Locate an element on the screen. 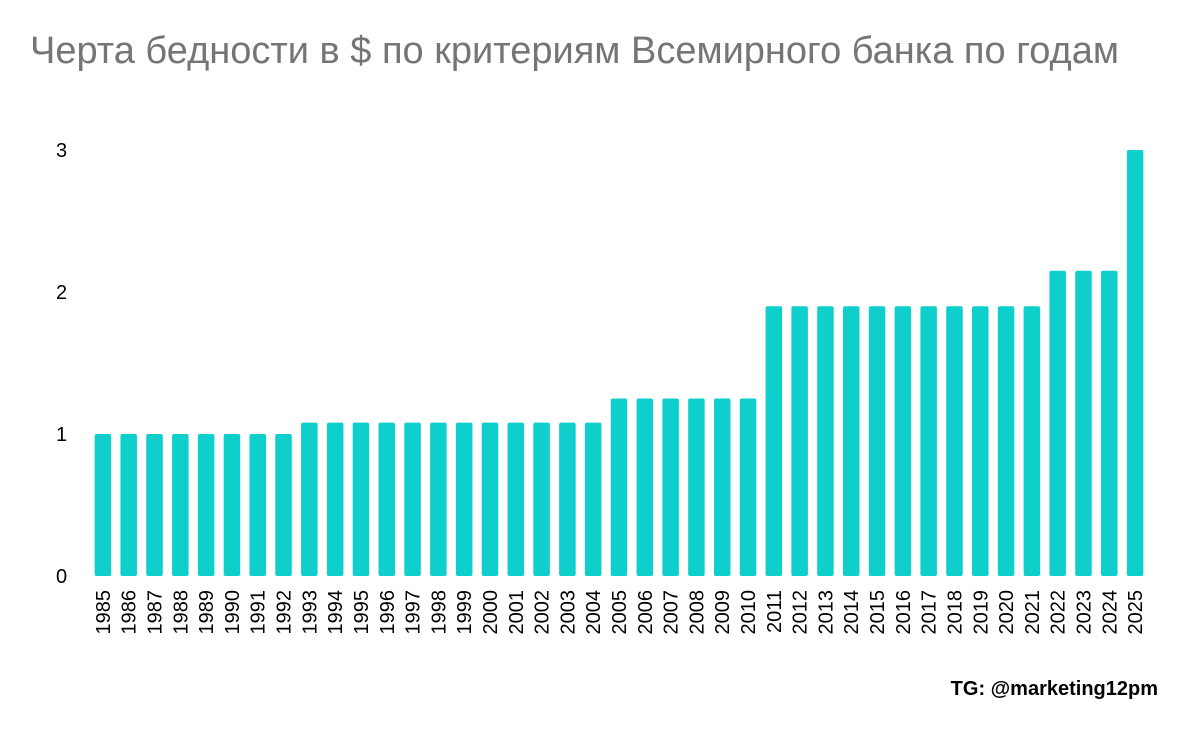 The width and height of the screenshot is (1188, 734). bar-2019 is located at coordinates (980, 441).